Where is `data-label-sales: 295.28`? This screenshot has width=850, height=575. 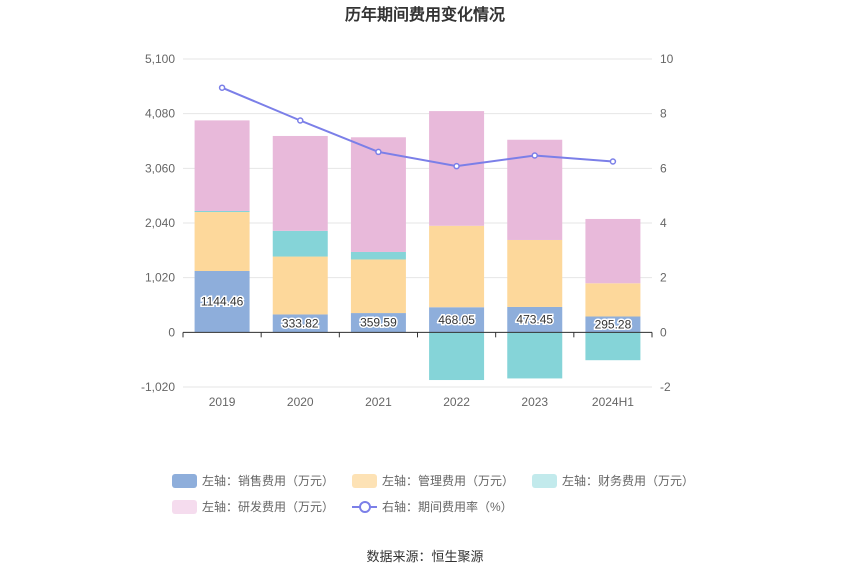 data-label-sales: 295.28 is located at coordinates (613, 324).